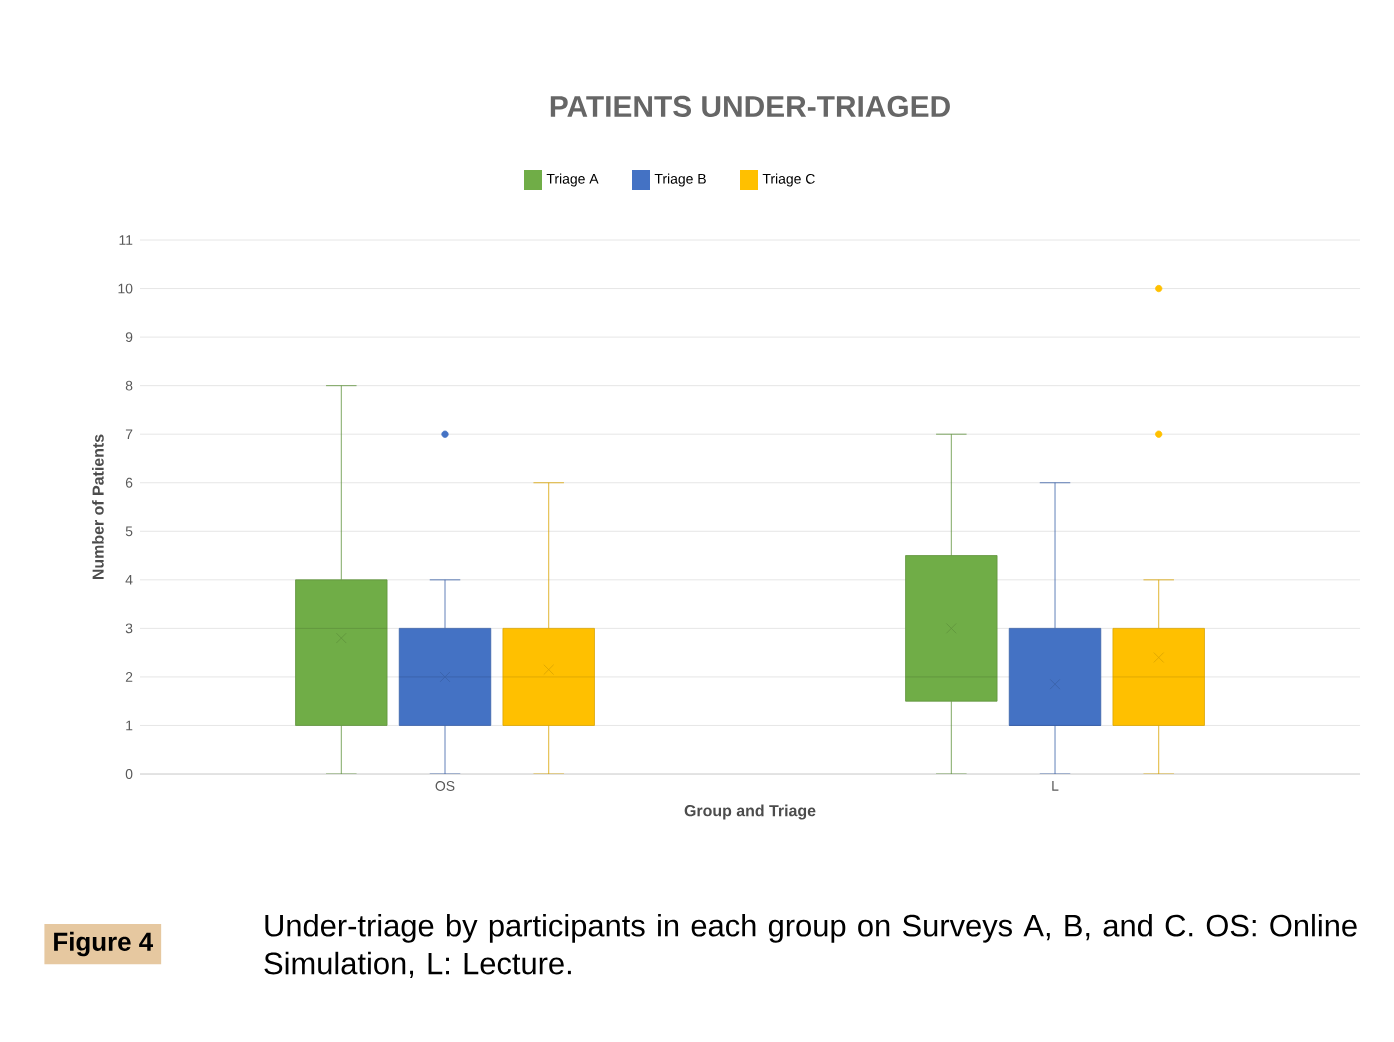 This screenshot has width=1394, height=1042. Describe the element at coordinates (750, 106) in the screenshot. I see `chart-title: PATIENTS UNDER-TRIAGED` at that location.